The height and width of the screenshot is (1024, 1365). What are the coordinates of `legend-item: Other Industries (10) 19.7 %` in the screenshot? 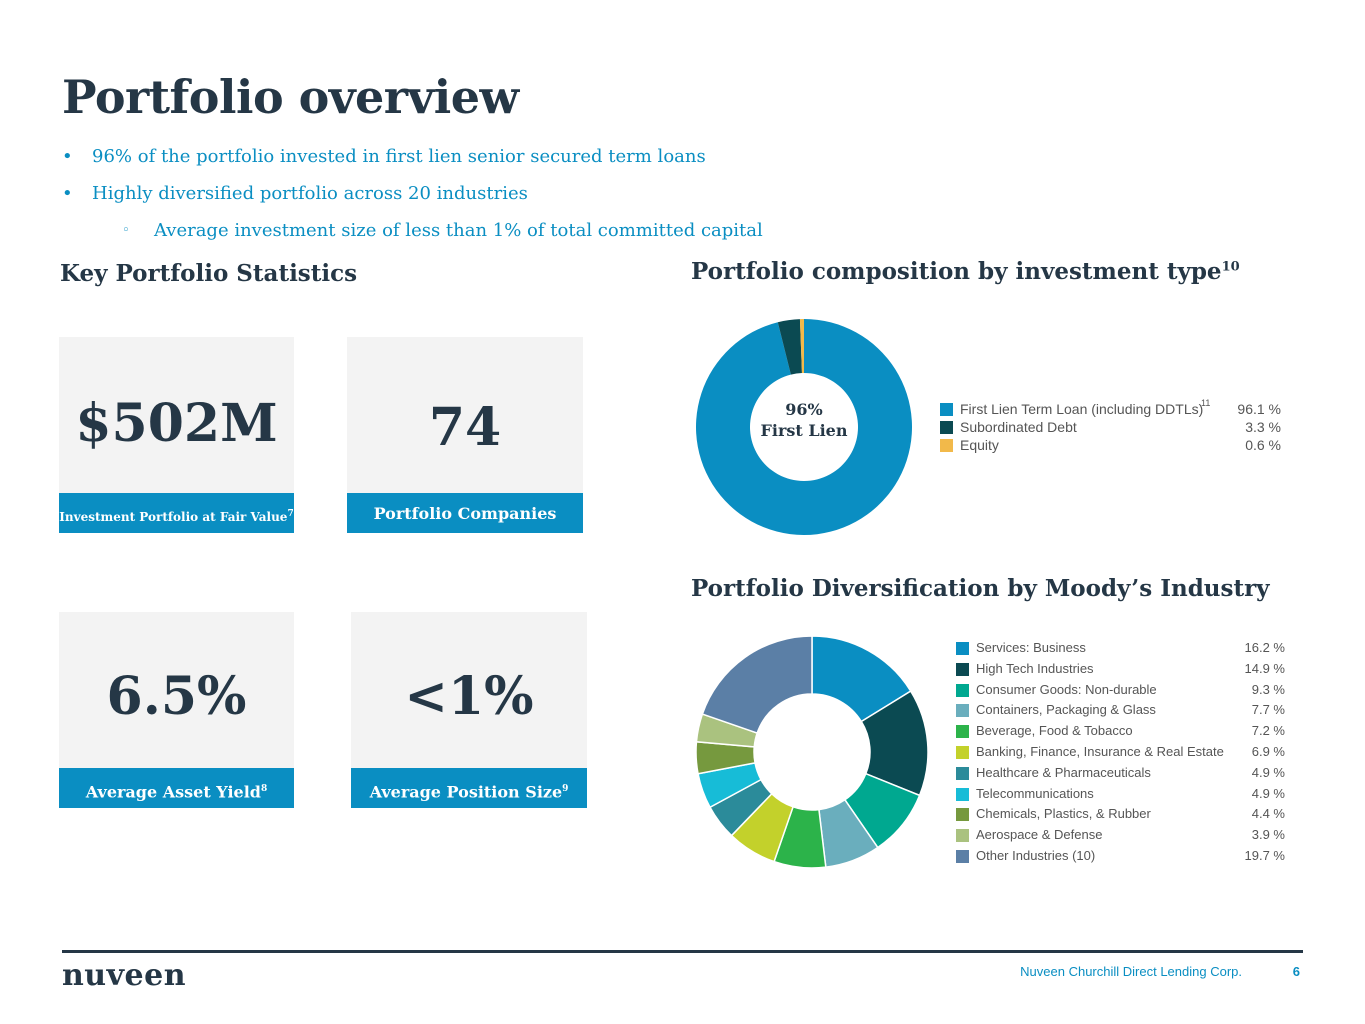 It's located at (1121, 856).